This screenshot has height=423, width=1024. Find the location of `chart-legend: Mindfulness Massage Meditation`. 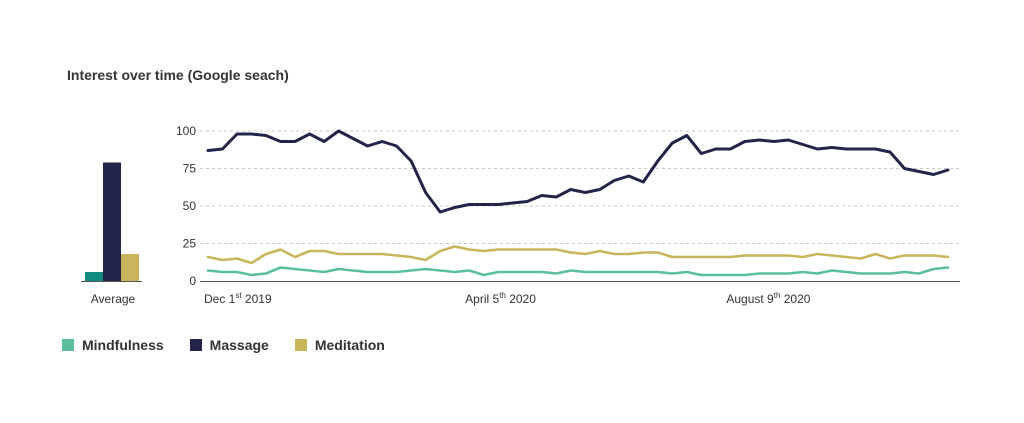

chart-legend: Mindfulness Massage Meditation is located at coordinates (223, 345).